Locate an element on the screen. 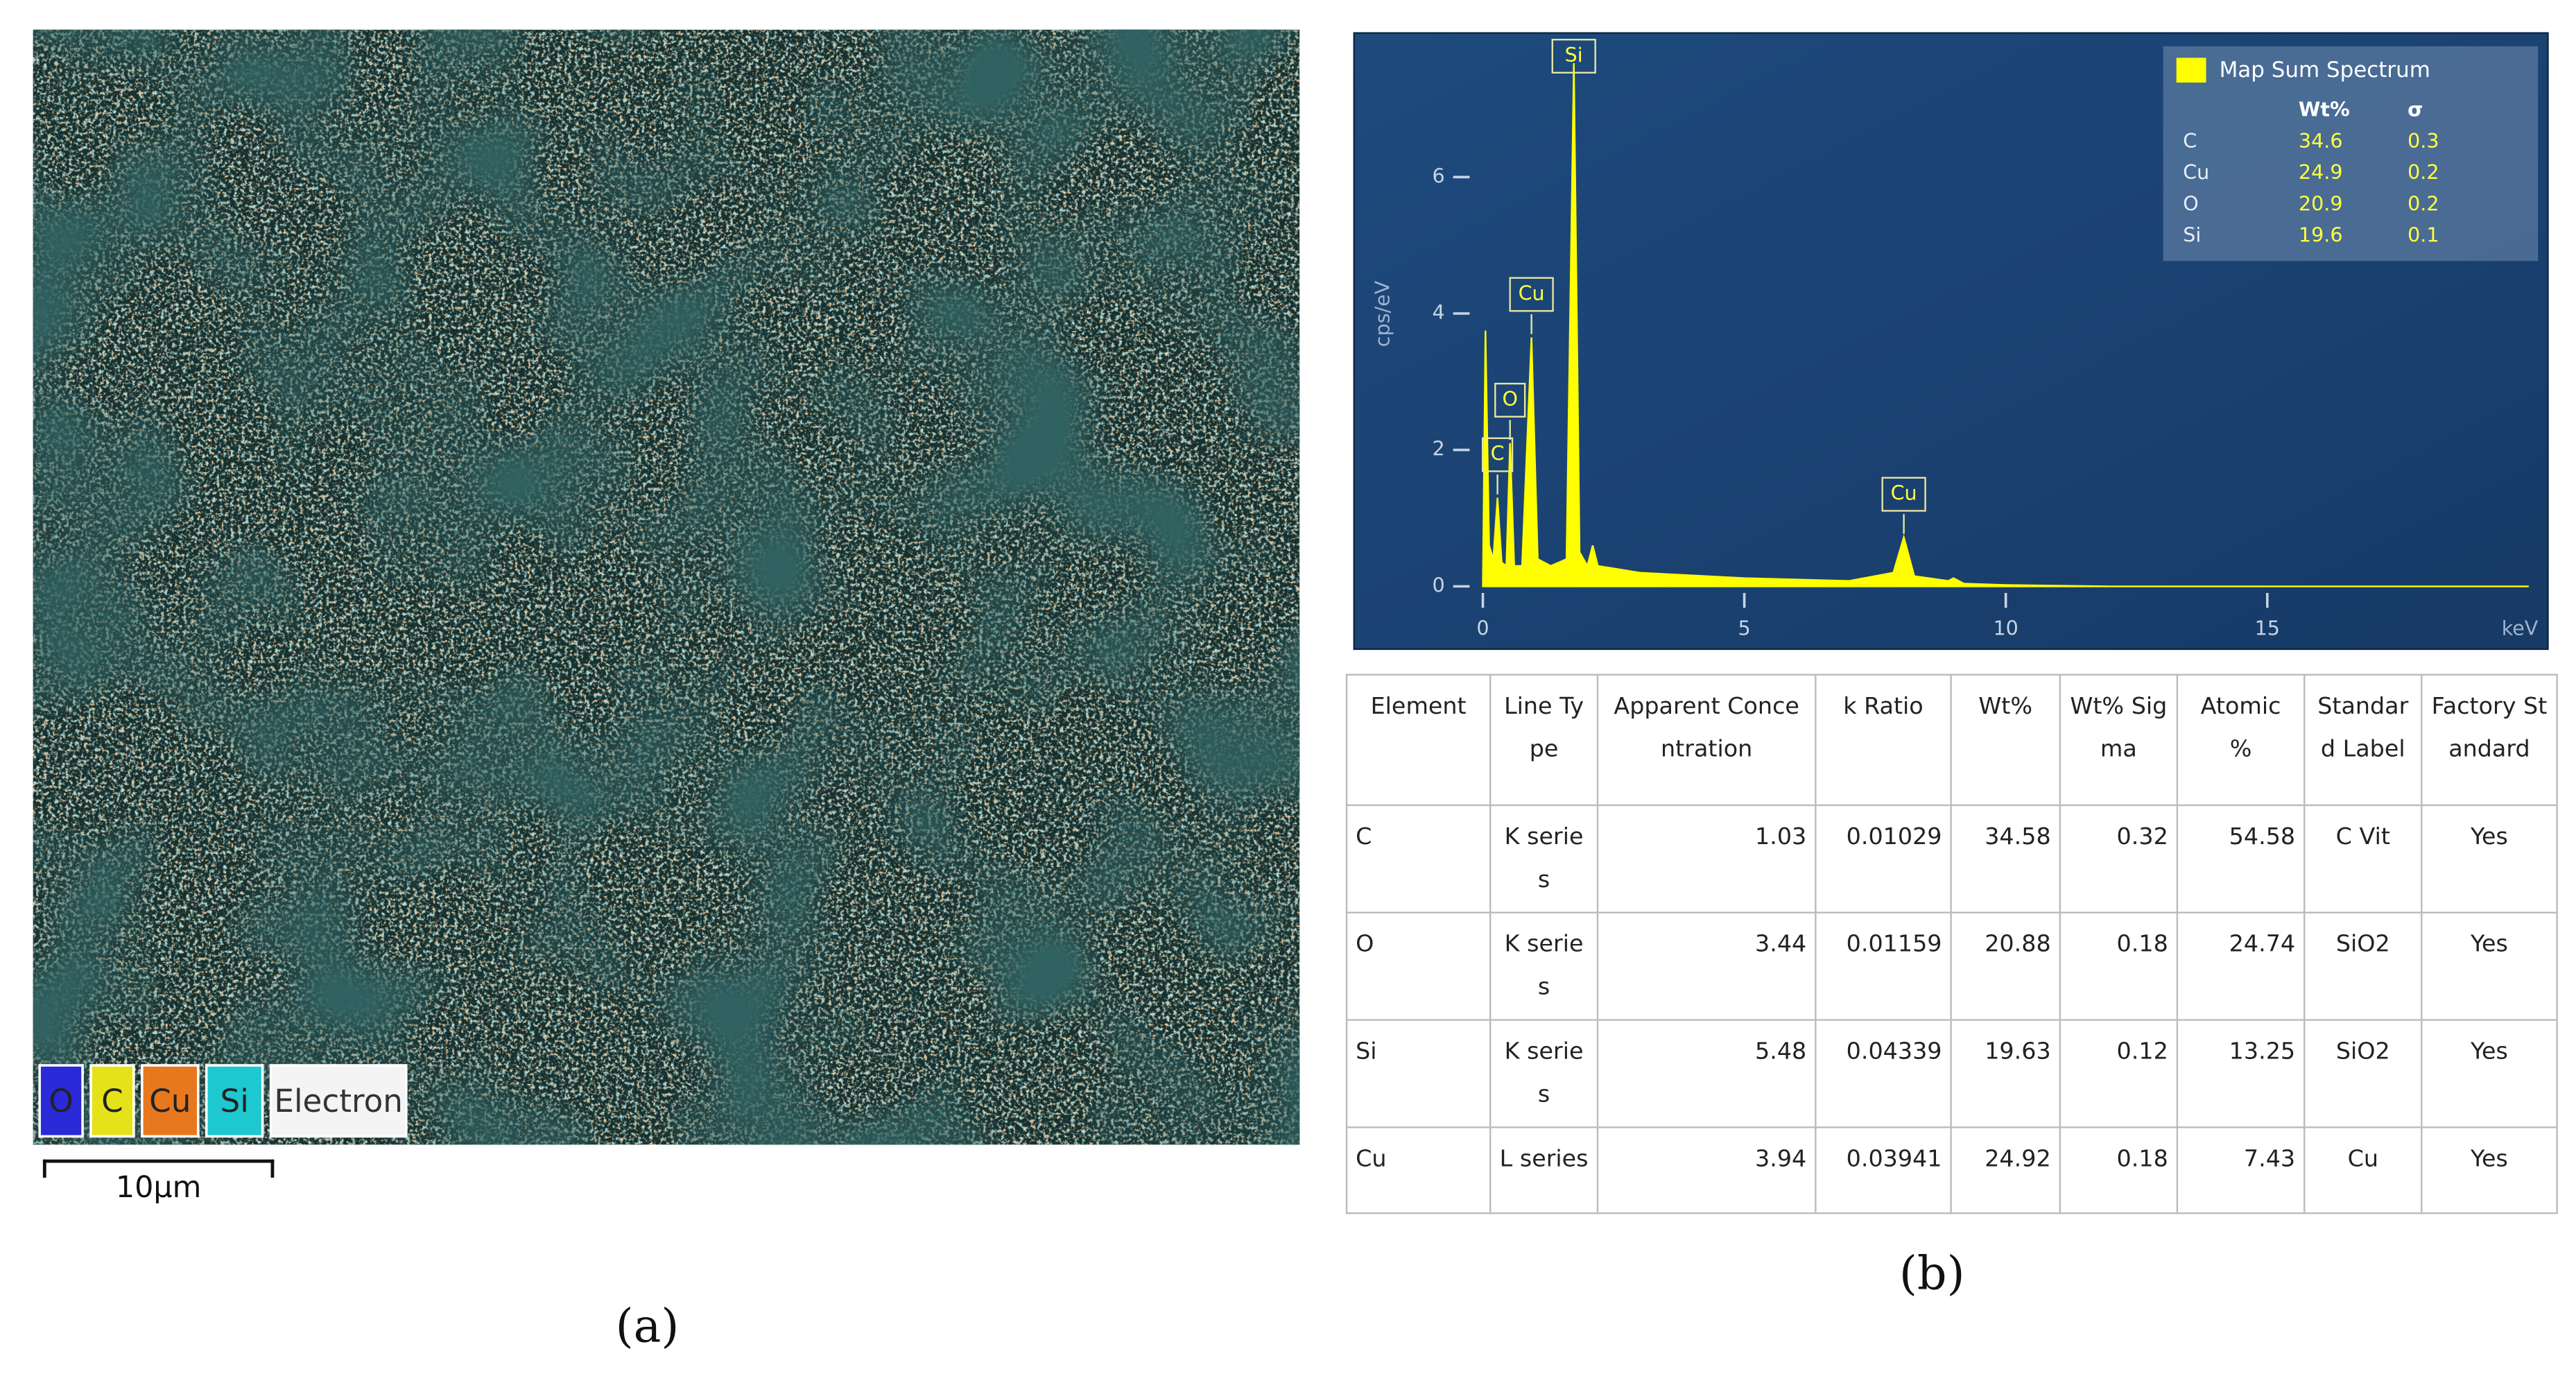 This screenshot has height=1374, width=2576. table-cell: 0.03941 is located at coordinates (1883, 1170).